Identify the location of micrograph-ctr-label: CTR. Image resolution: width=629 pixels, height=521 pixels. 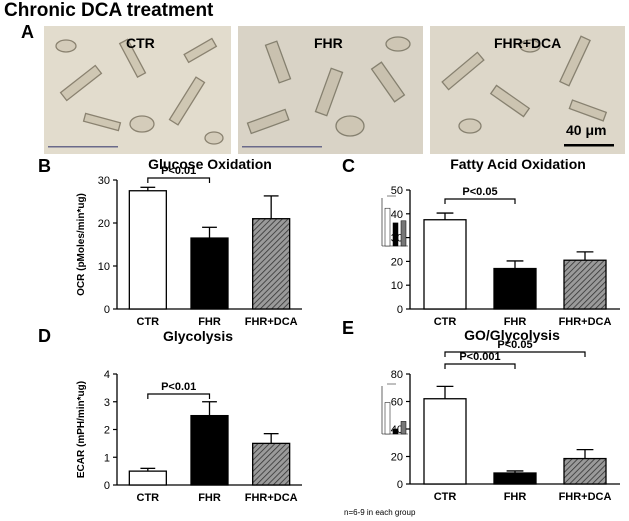
(140, 43).